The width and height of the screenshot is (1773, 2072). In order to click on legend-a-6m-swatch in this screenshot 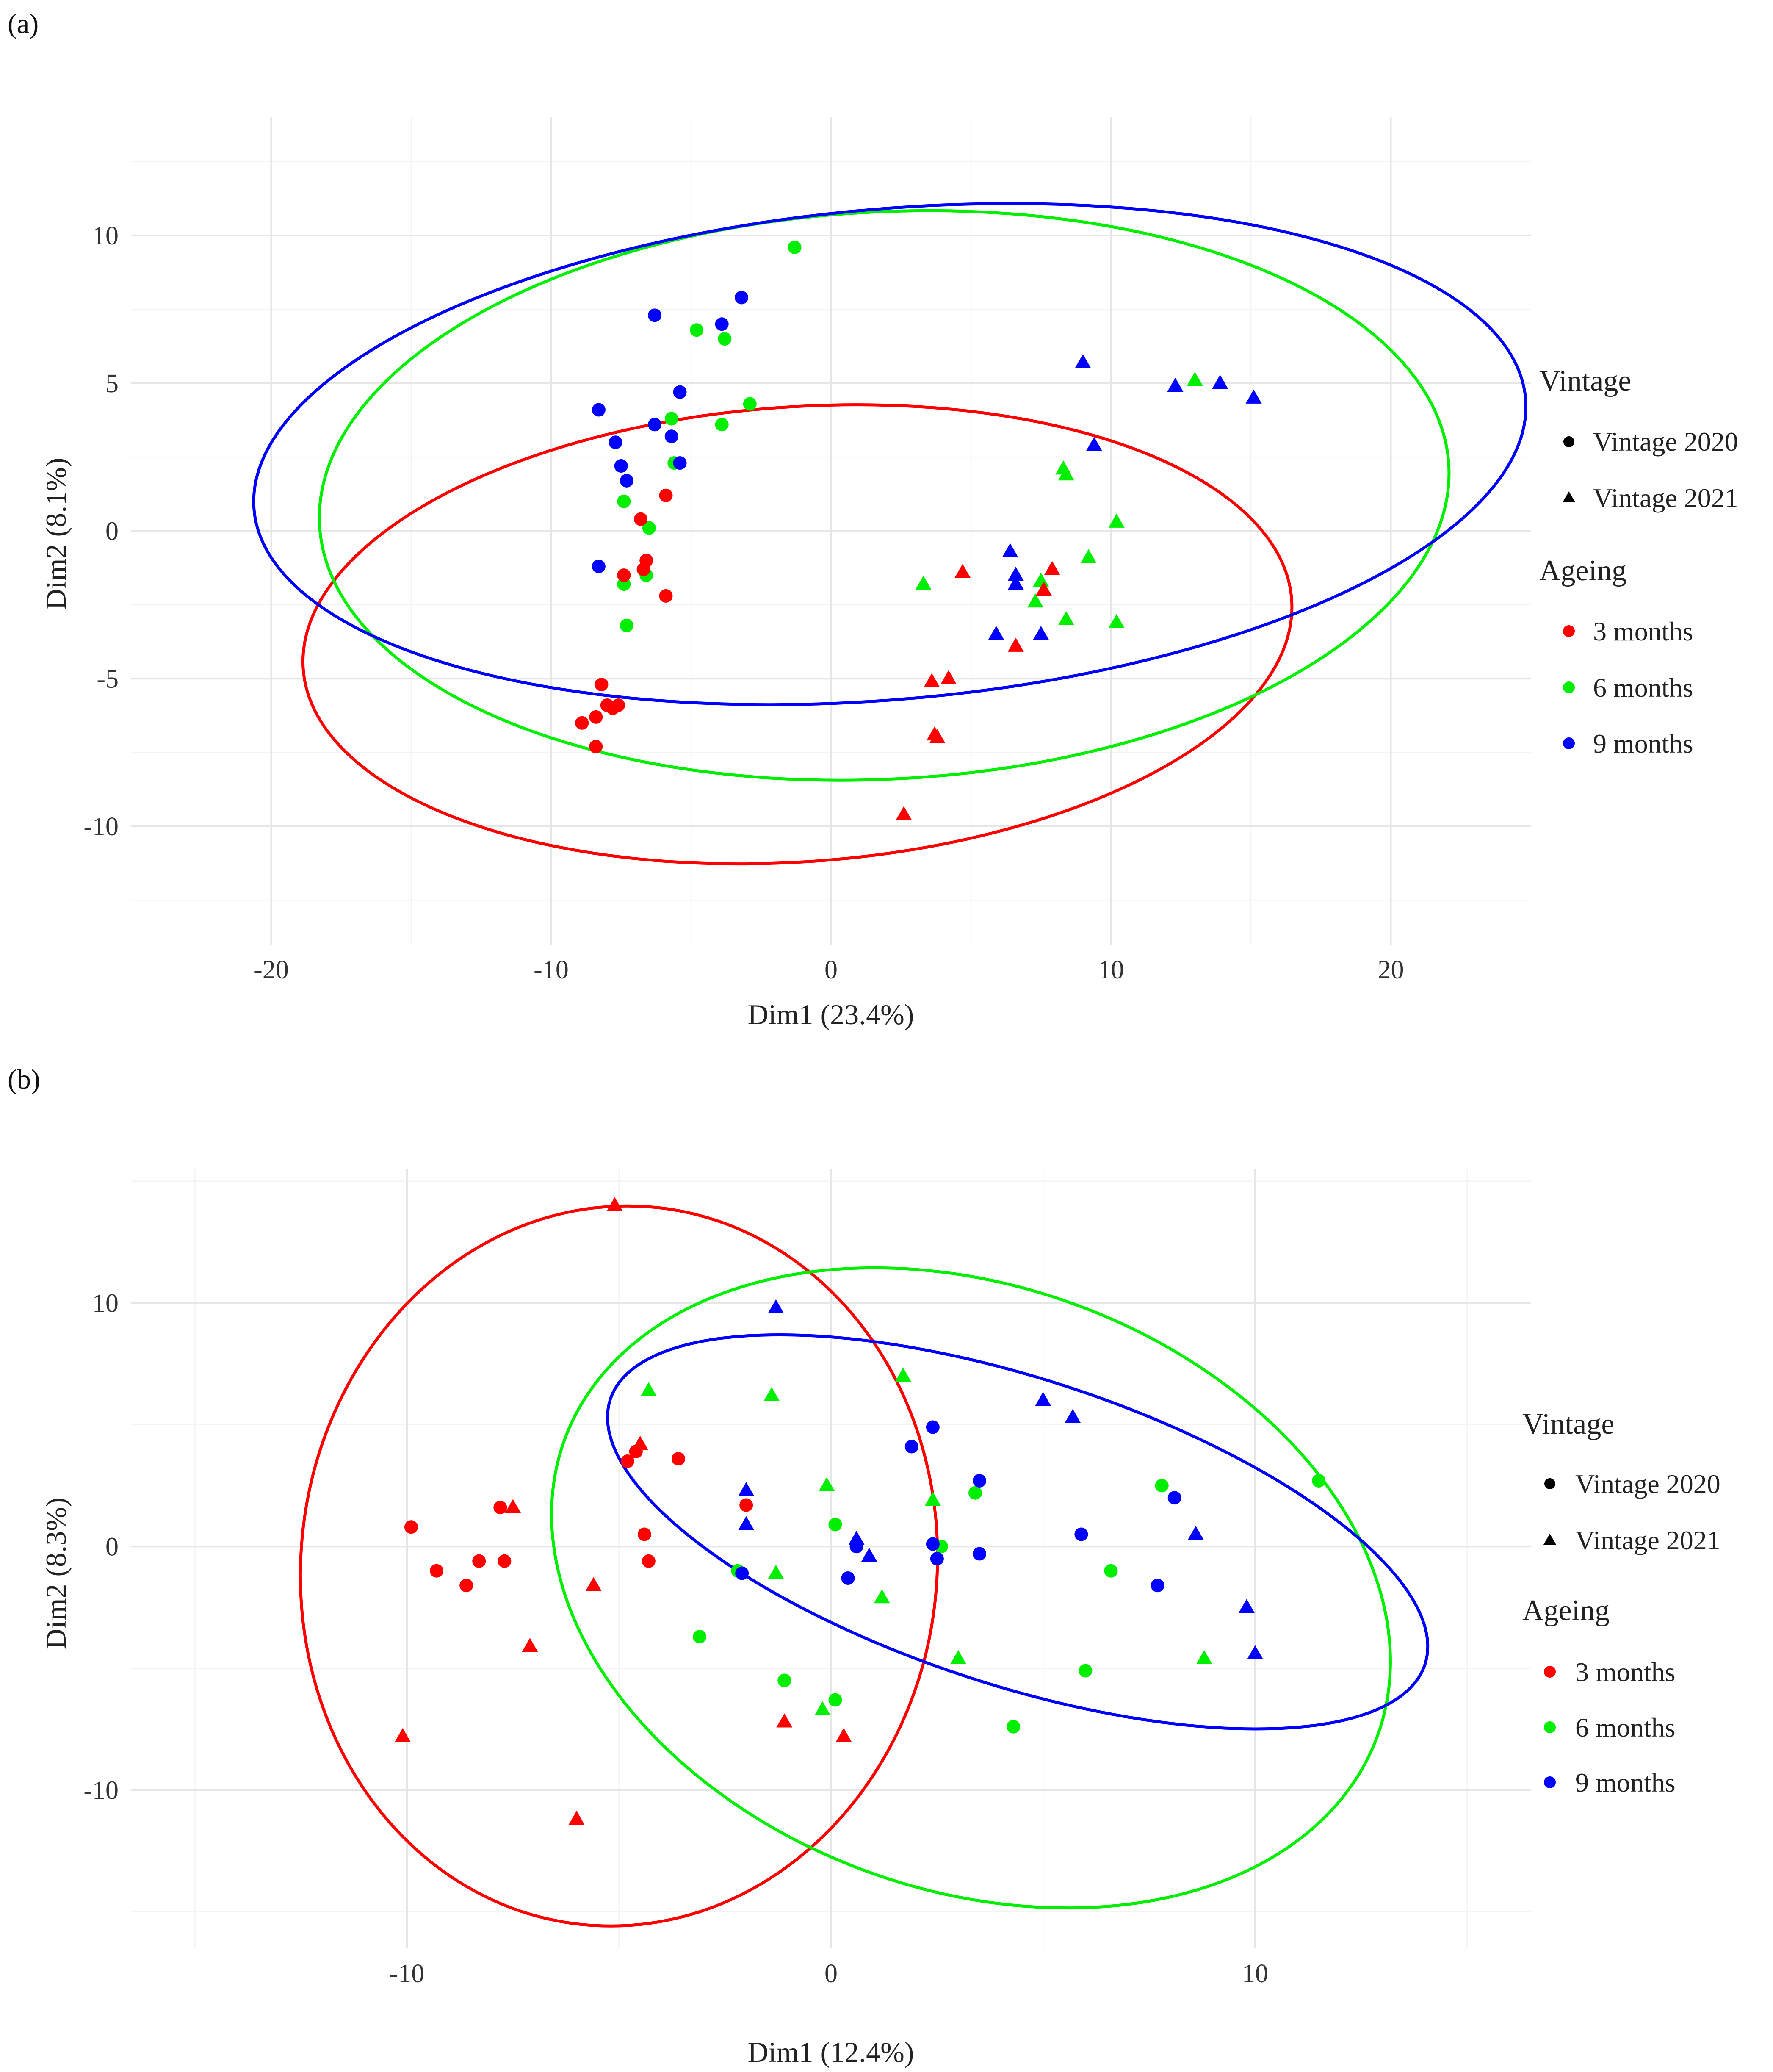, I will do `click(1569, 687)`.